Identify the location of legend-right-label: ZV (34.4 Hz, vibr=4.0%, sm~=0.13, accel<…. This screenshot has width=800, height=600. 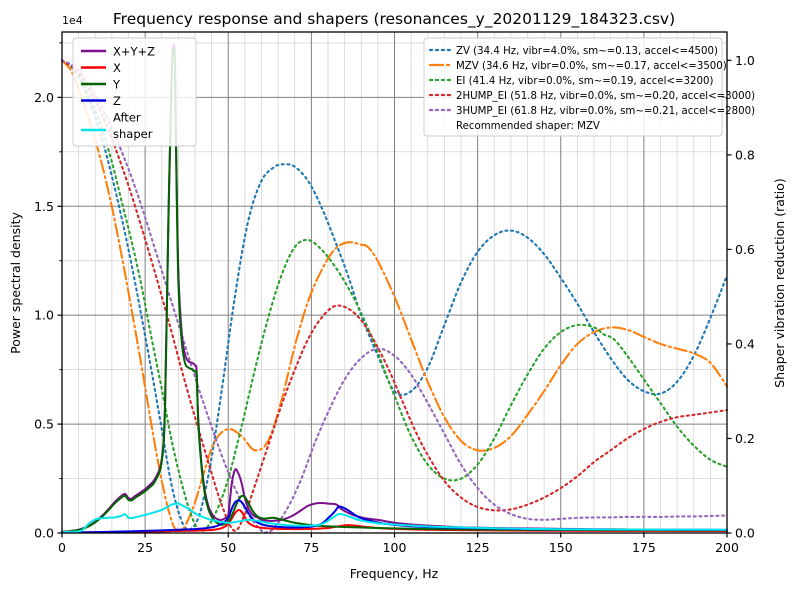
(587, 51).